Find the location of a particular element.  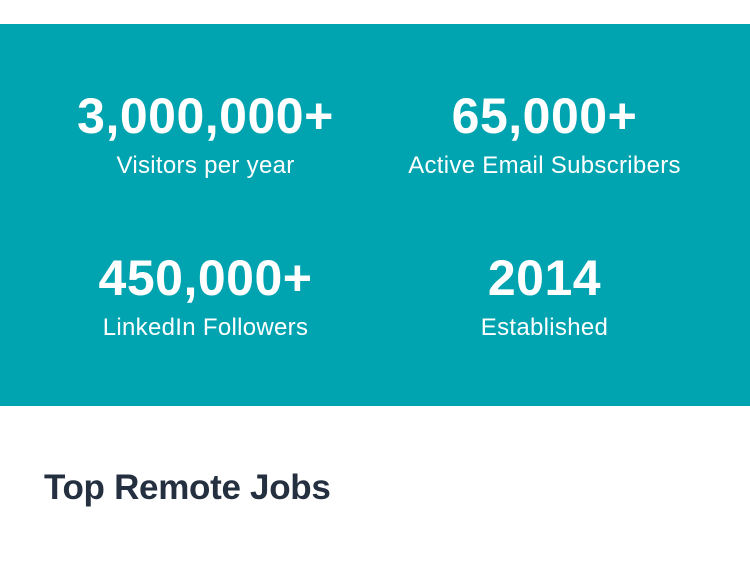

stat-visitors-label: Visitors per year is located at coordinates (205, 165).